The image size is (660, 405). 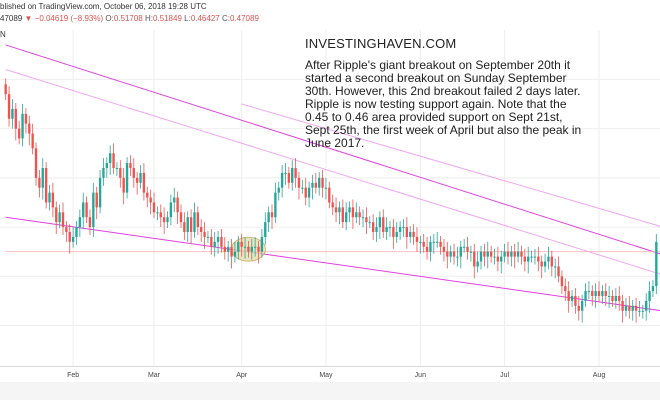 What do you see at coordinates (205, 18) in the screenshot?
I see `low-value: 0.46427` at bounding box center [205, 18].